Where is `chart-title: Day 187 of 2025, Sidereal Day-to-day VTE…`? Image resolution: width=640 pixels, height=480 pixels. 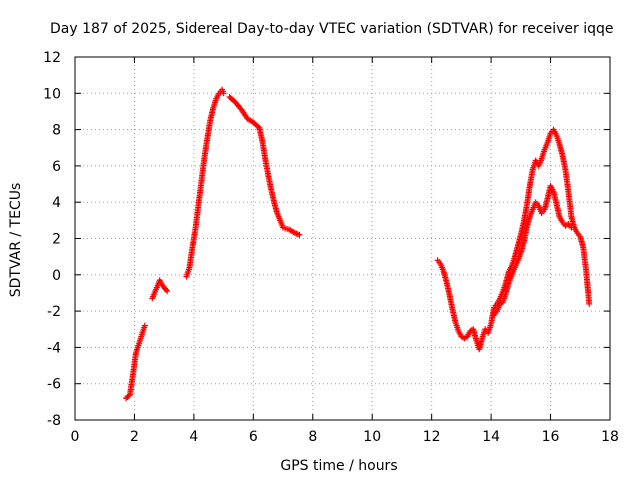 chart-title: Day 187 of 2025, Sidereal Day-to-day VTE… is located at coordinates (332, 29).